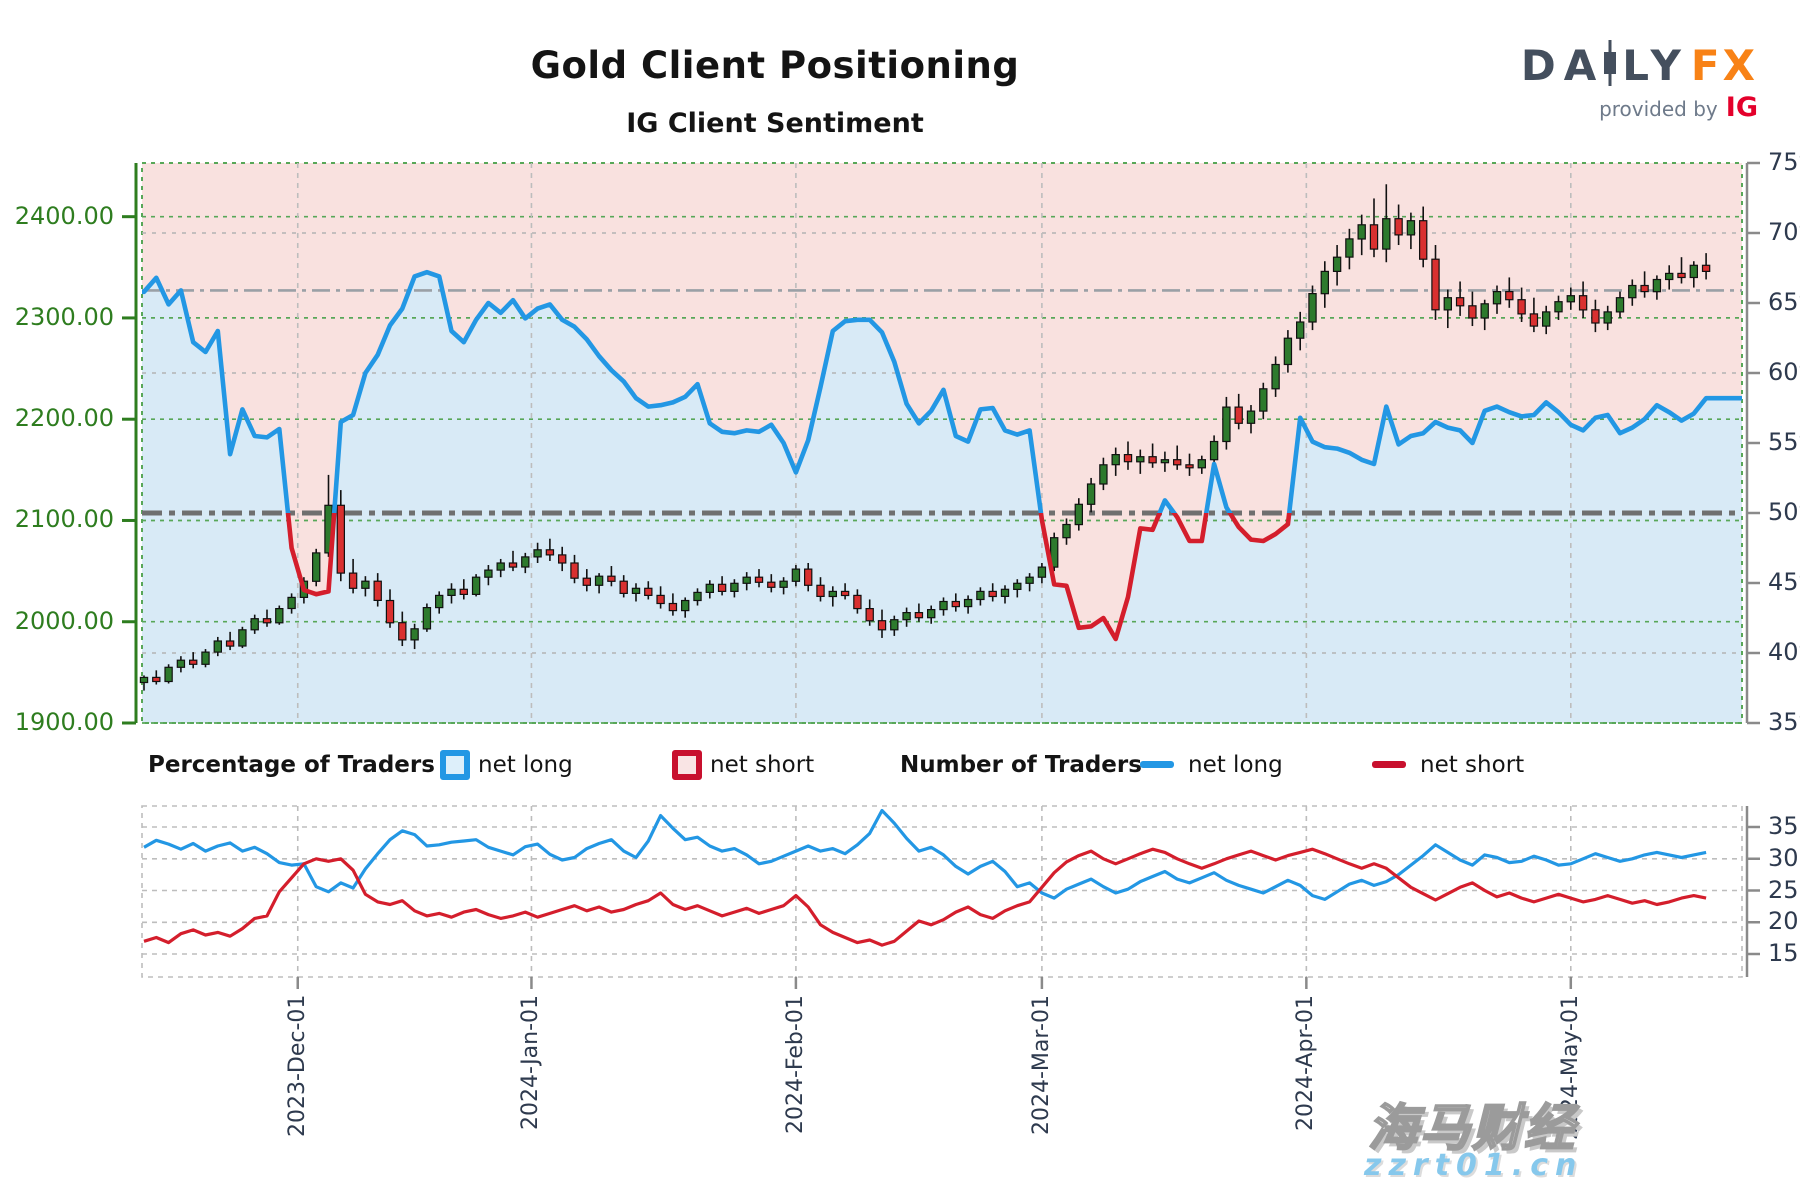 This screenshot has width=1800, height=1200. Describe the element at coordinates (1784, 857) in the screenshot. I see `traders-axis-label: 3000` at that location.